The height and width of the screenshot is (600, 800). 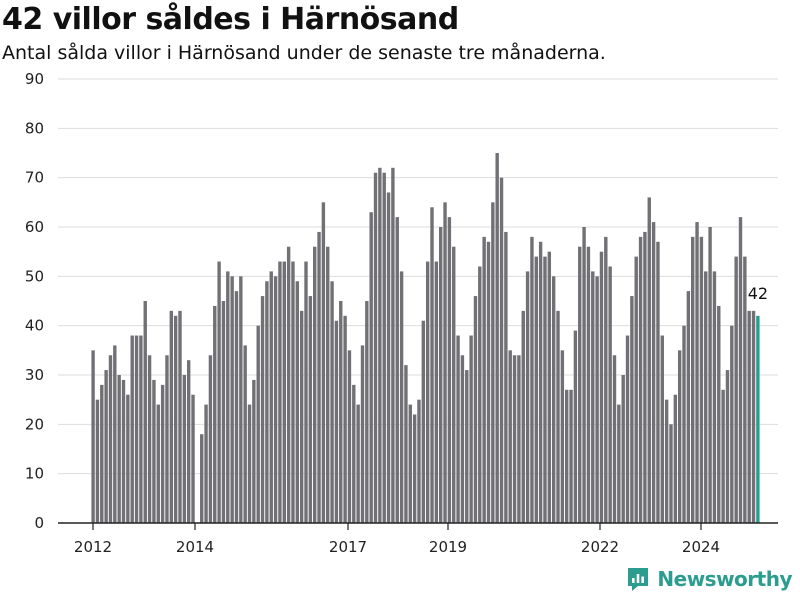 I want to click on bar-highlight, so click(x=758, y=419).